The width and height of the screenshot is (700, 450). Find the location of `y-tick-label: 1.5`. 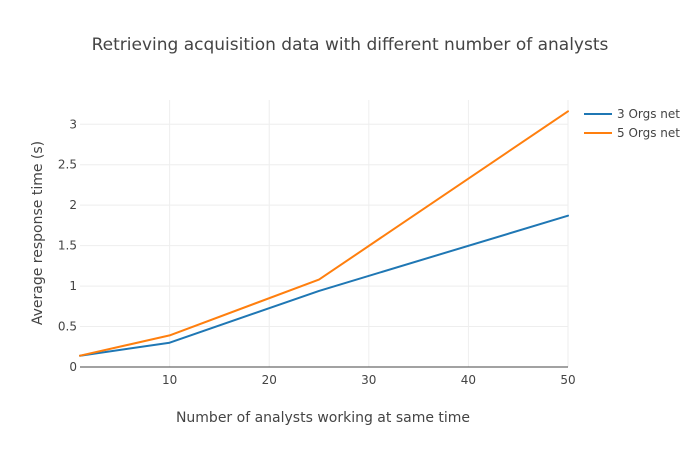

y-tick-label: 1.5 is located at coordinates (67, 246).